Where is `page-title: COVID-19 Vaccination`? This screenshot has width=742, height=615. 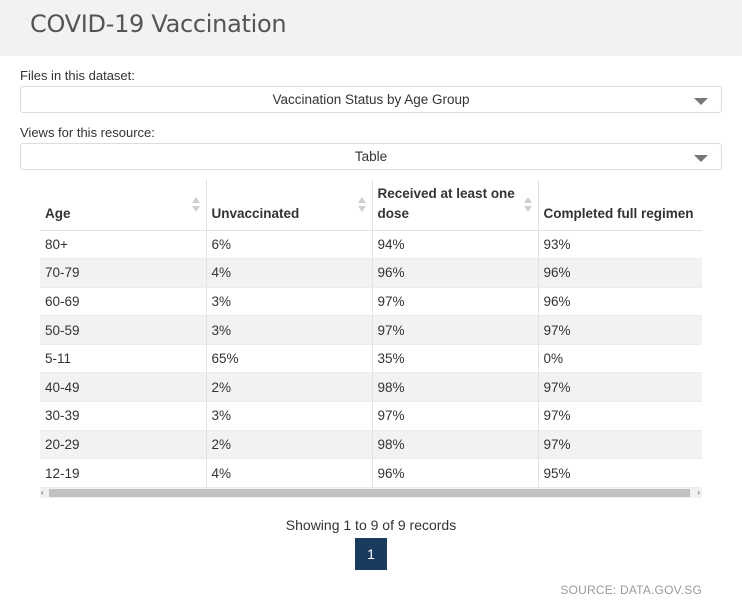
page-title: COVID-19 Vaccination is located at coordinates (158, 24).